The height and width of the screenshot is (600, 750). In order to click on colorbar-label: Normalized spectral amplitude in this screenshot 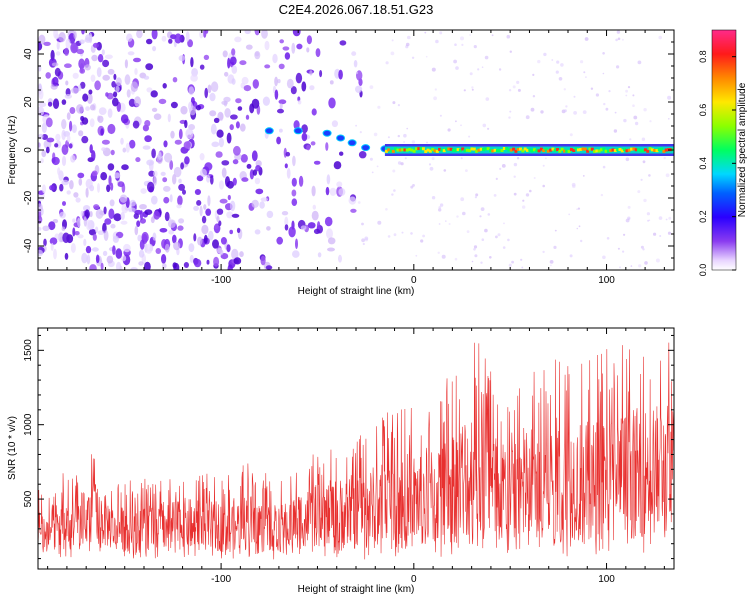, I will do `click(742, 149)`.